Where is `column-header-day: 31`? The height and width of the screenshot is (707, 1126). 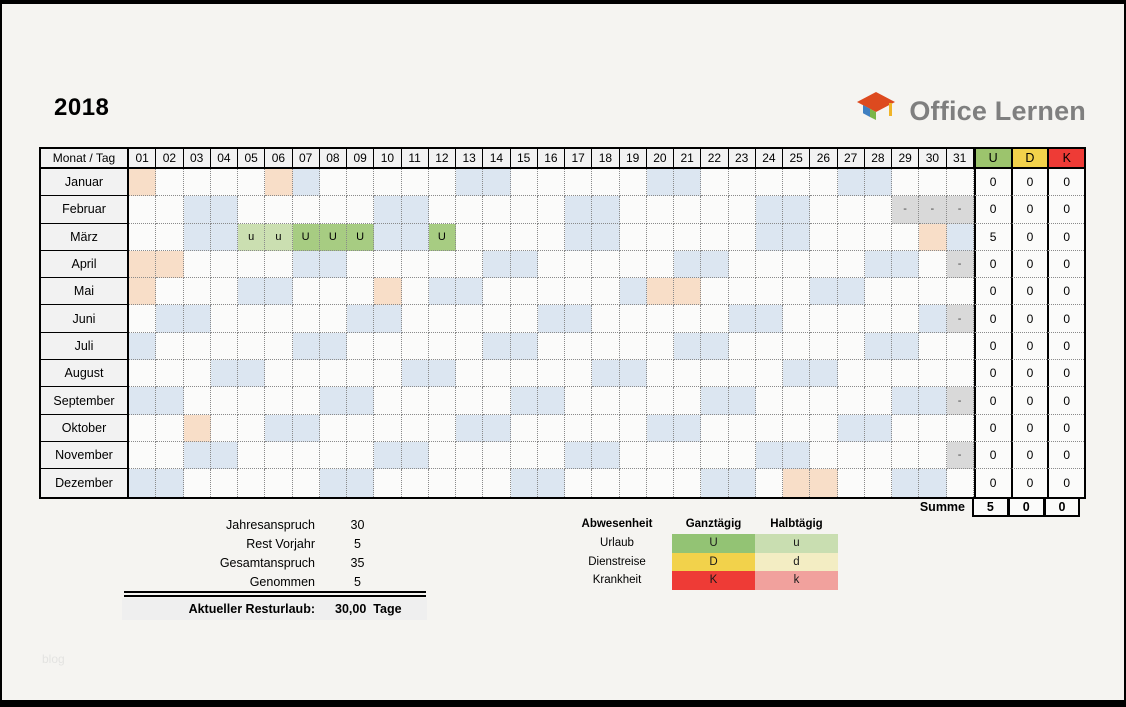
column-header-day: 31 is located at coordinates (960, 159).